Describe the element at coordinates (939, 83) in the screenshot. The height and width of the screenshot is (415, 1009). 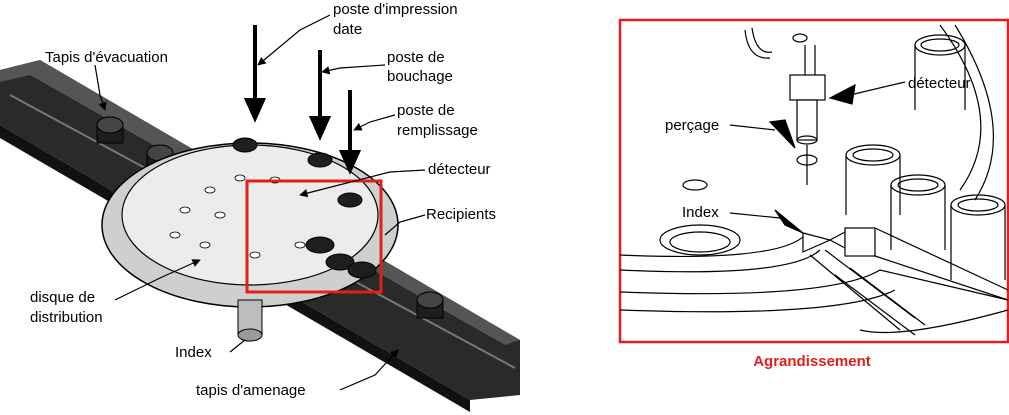
I see `zoom-label-detecteur: détecteur` at that location.